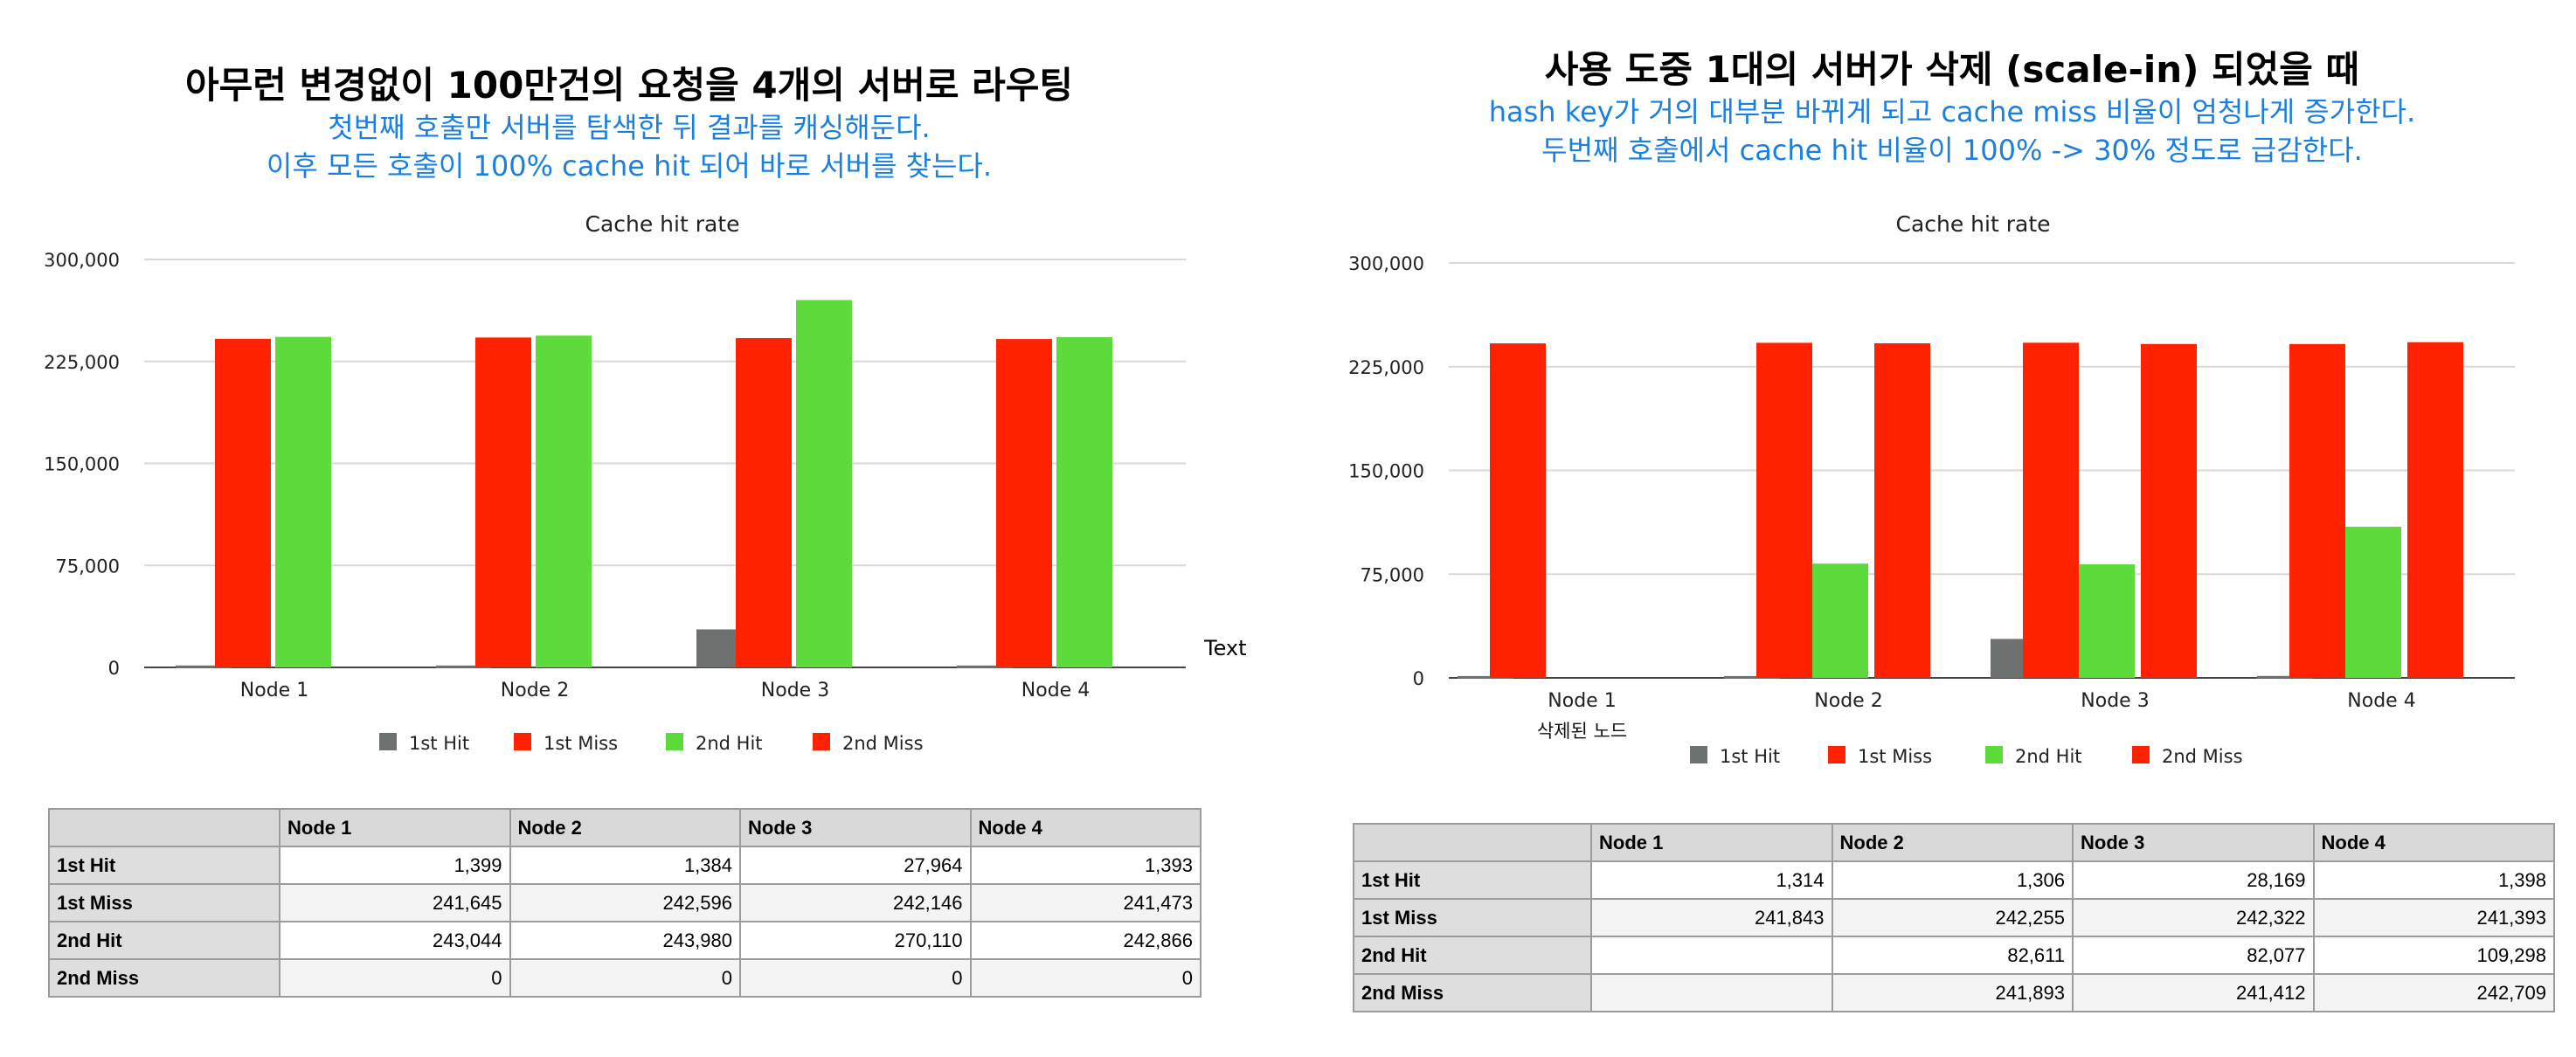  I want to click on left-y-tick-label: 300,000, so click(82, 261).